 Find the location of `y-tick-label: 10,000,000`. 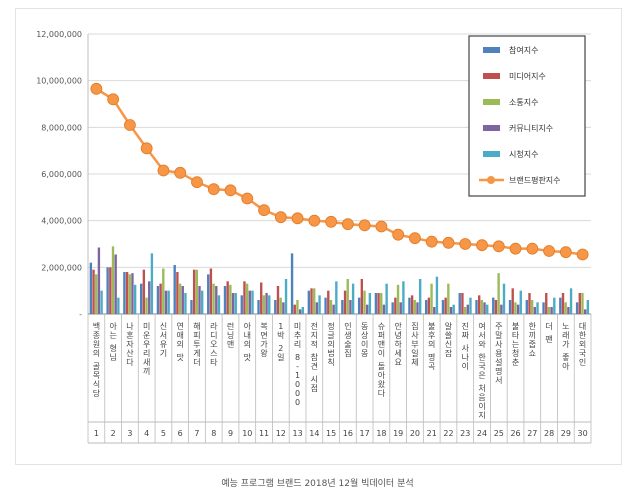

y-tick-label: 10,000,000 is located at coordinates (59, 81).